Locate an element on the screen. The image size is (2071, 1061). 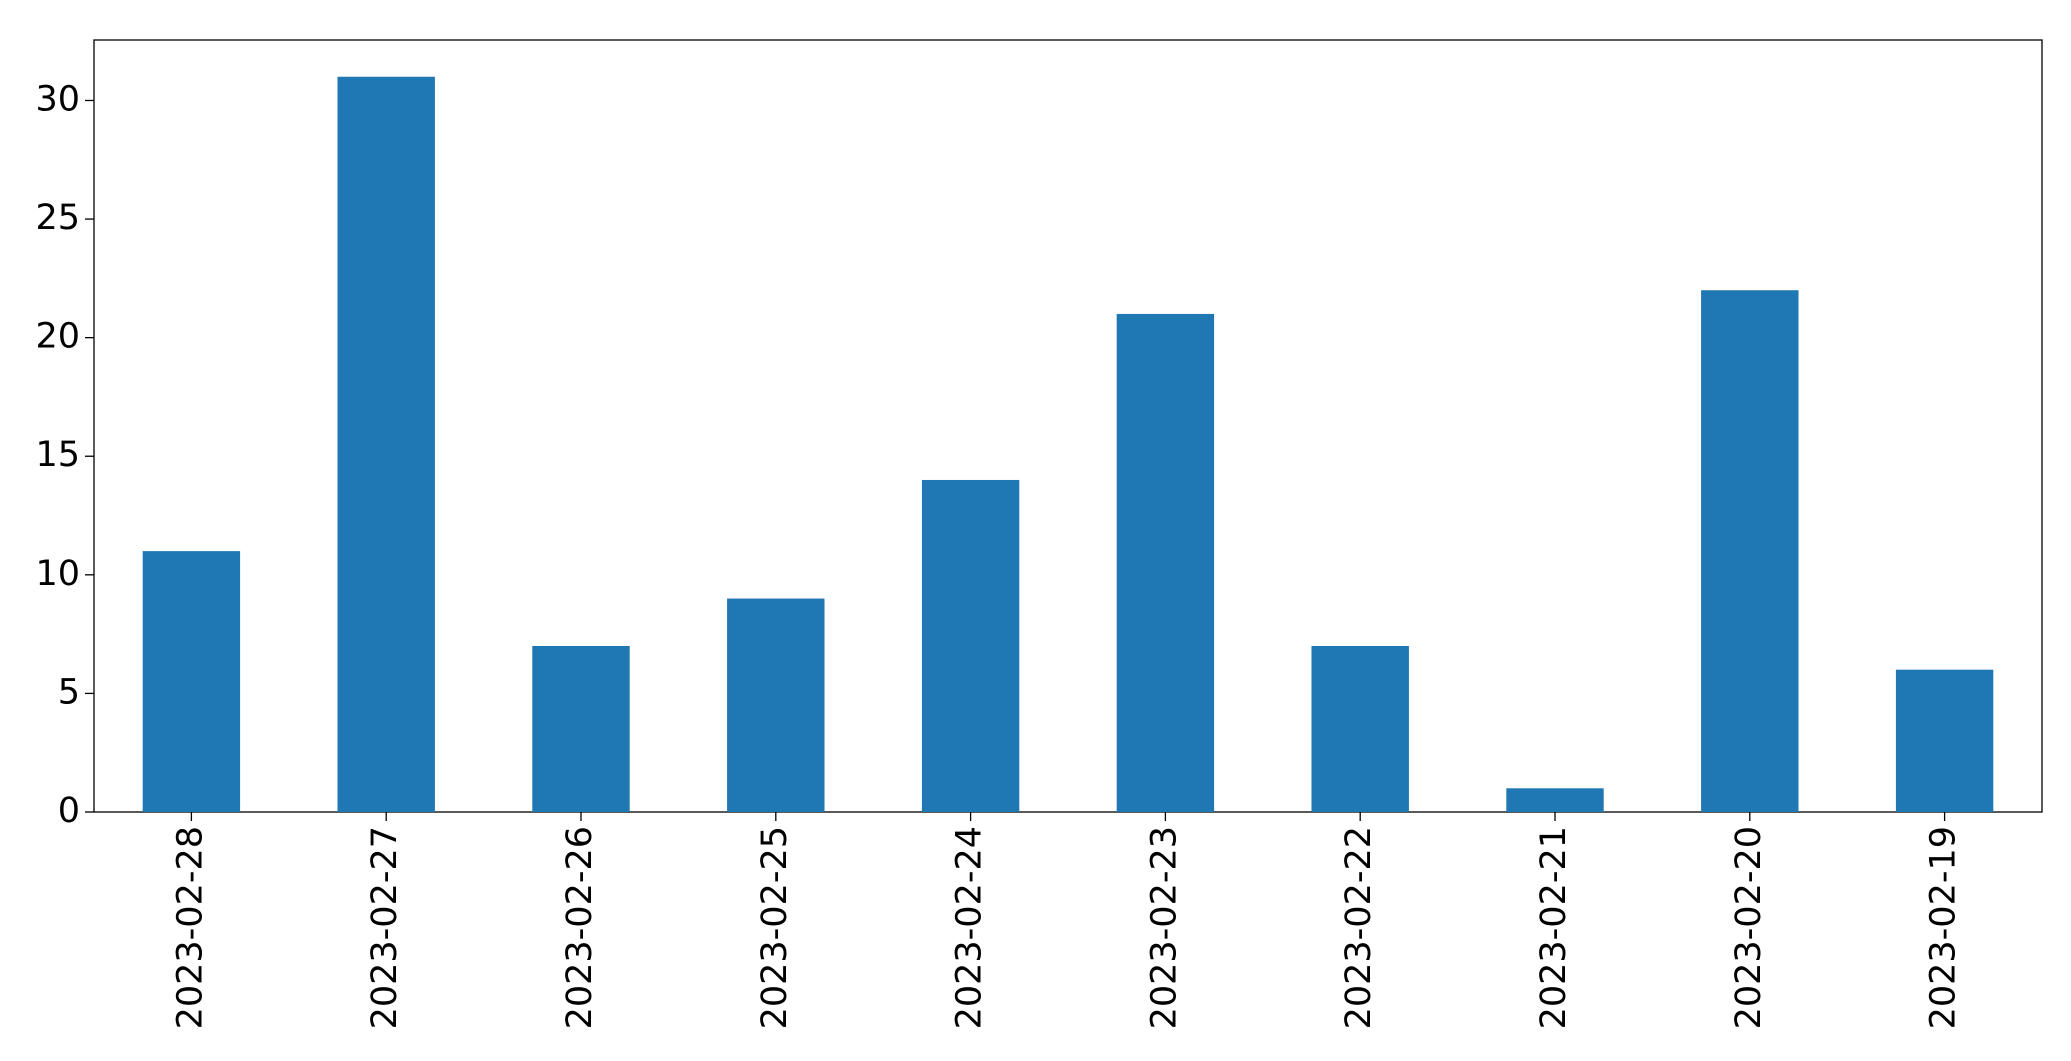
x-tick-label: 2023-02-24 is located at coordinates (970, 927).